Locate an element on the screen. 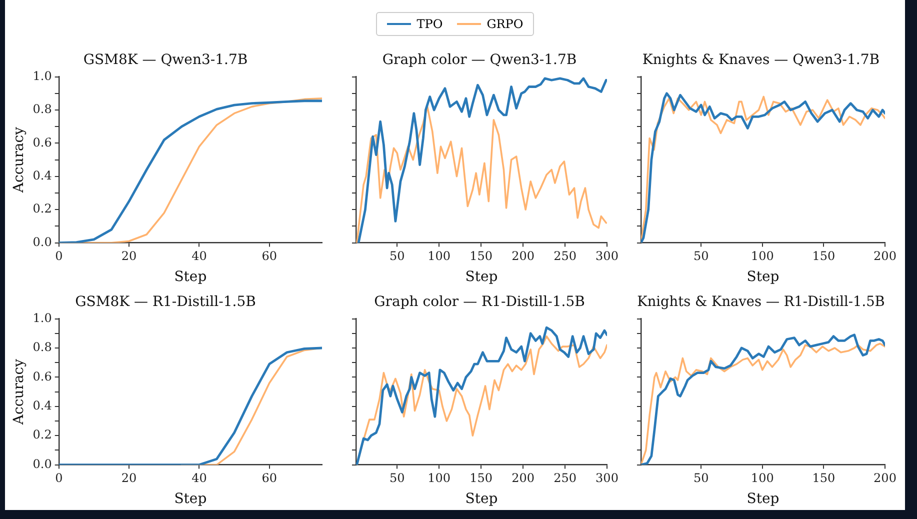 Image resolution: width=917 pixels, height=519 pixels. chart-title: Graph color — Qwen3-1.7B is located at coordinates (479, 60).